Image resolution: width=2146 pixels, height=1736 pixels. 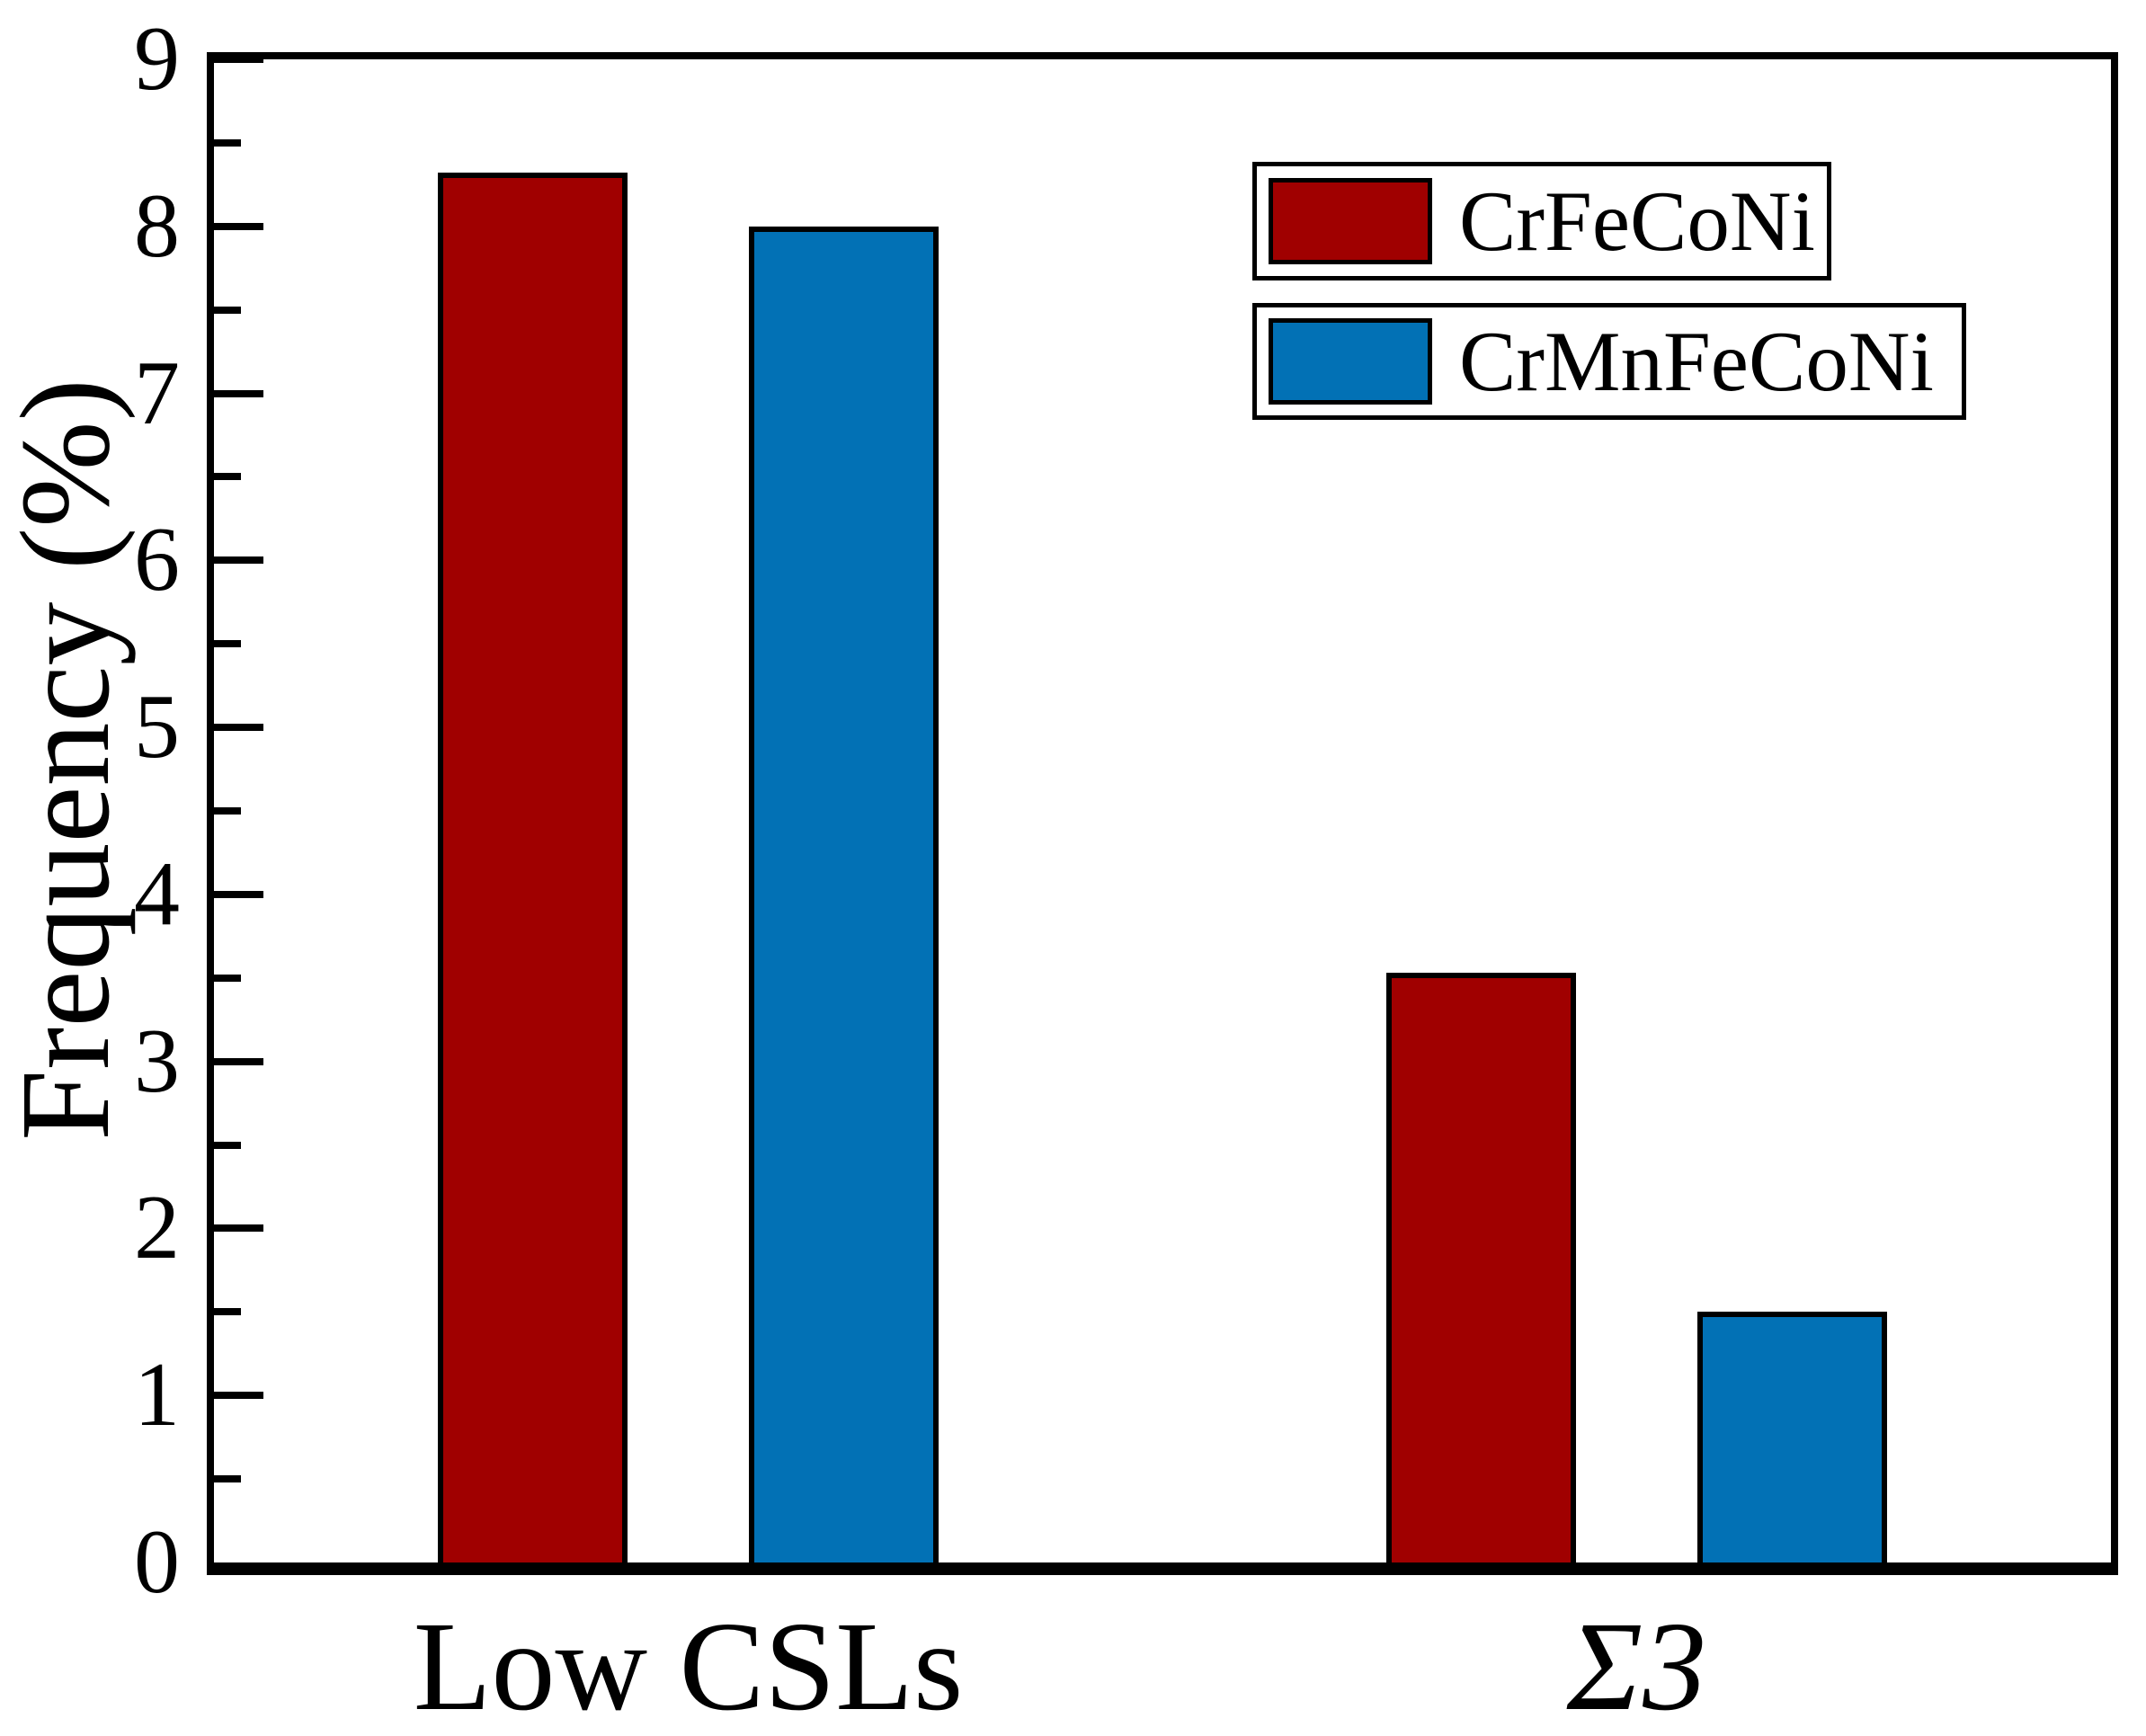 I want to click on legend-entry-crmnfeconi: CrMnFeCoNi, so click(x=1609, y=361).